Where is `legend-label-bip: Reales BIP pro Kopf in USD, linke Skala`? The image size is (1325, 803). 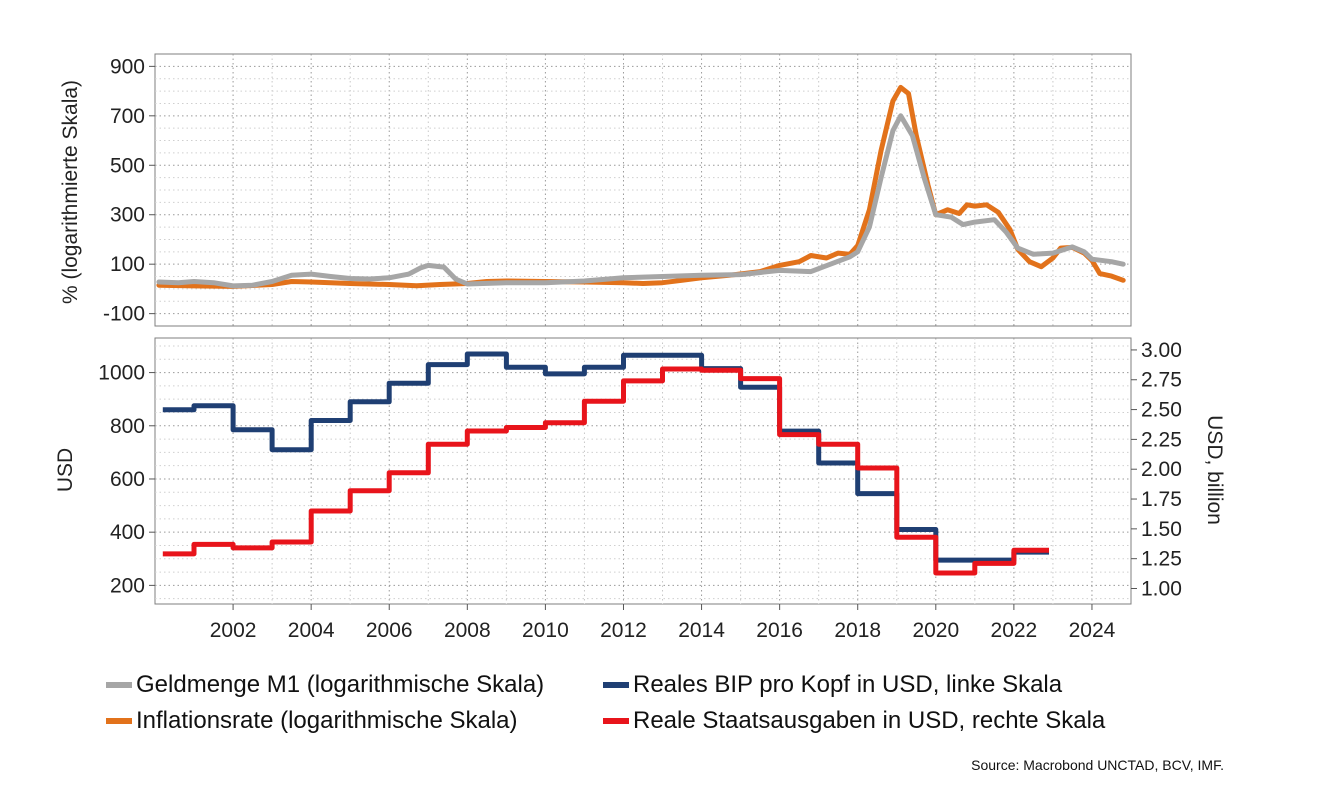
legend-label-bip: Reales BIP pro Kopf in USD, linke Skala is located at coordinates (848, 684).